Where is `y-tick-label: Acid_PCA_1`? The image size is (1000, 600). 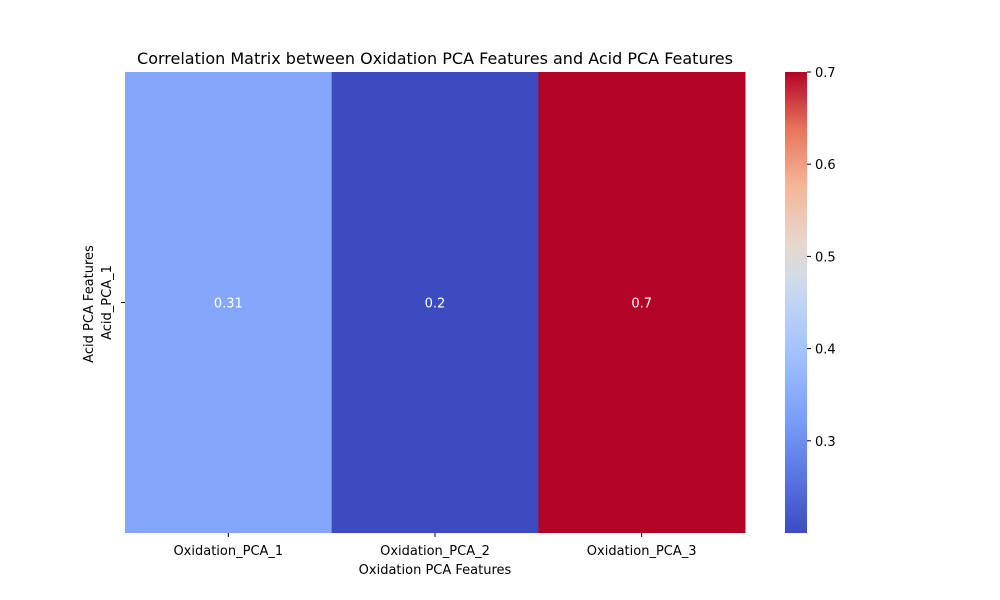 y-tick-label: Acid_PCA_1 is located at coordinates (107, 302).